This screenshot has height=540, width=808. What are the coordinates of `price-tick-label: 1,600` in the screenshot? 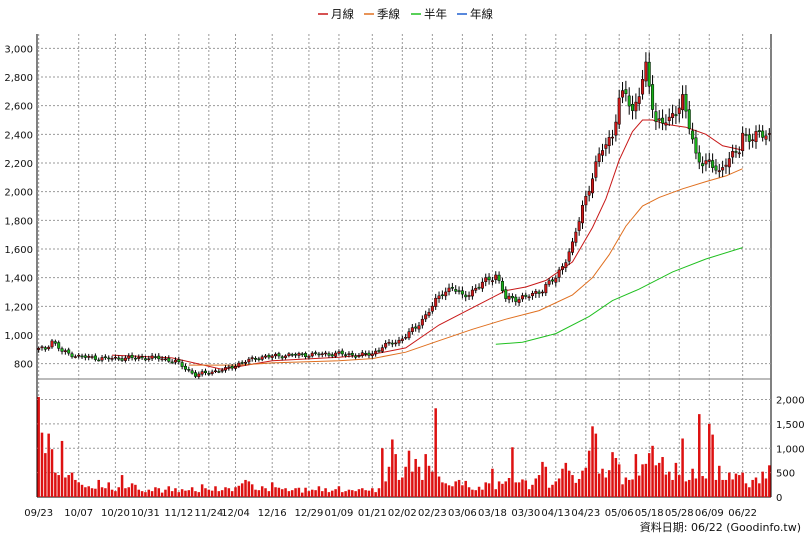 It's located at (18, 250).